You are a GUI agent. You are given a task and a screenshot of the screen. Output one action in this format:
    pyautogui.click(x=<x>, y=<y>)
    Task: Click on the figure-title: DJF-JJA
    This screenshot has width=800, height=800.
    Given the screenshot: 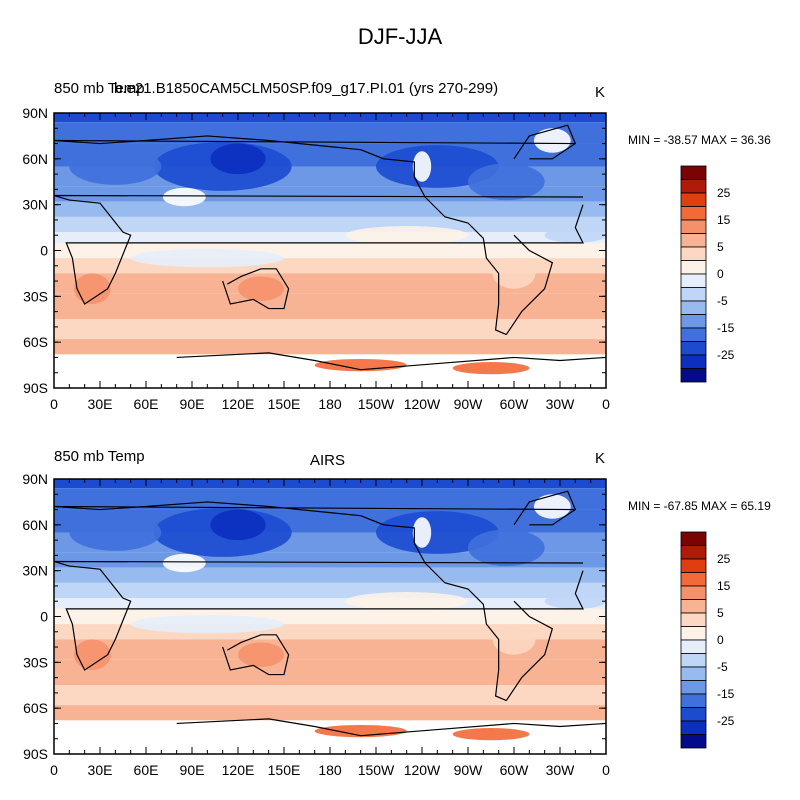 What is the action you would take?
    pyautogui.click(x=400, y=36)
    